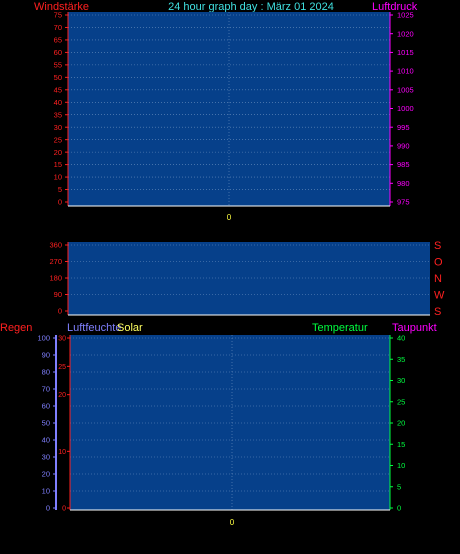  What do you see at coordinates (58, 15) in the screenshot?
I see `tick-label: 75` at bounding box center [58, 15].